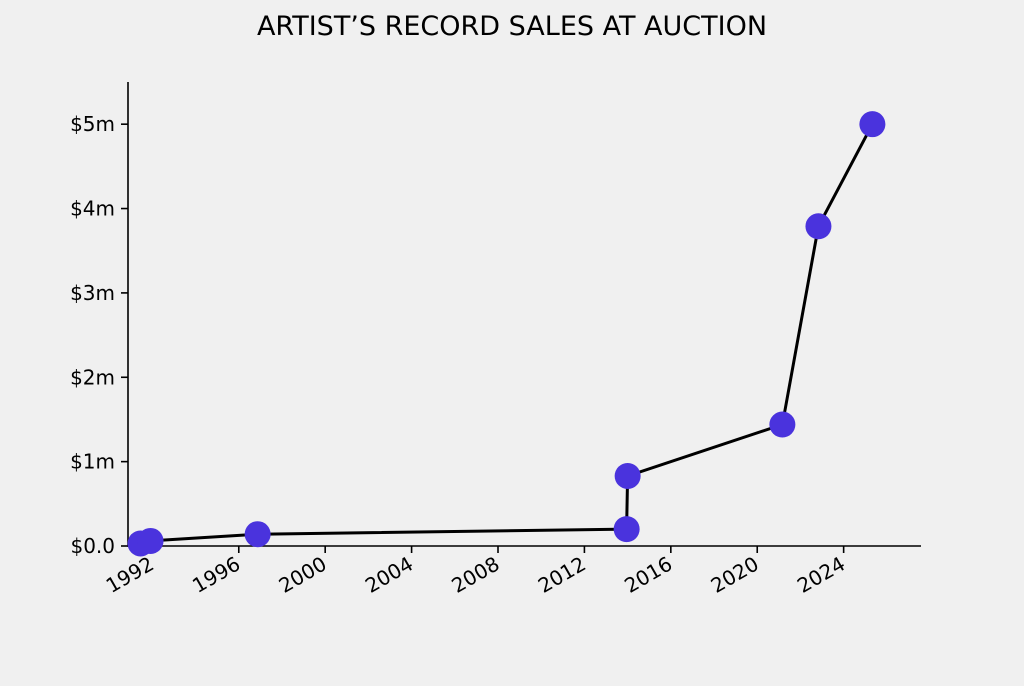 The height and width of the screenshot is (686, 1024). I want to click on y-tick-label: $4m, so click(92, 209).